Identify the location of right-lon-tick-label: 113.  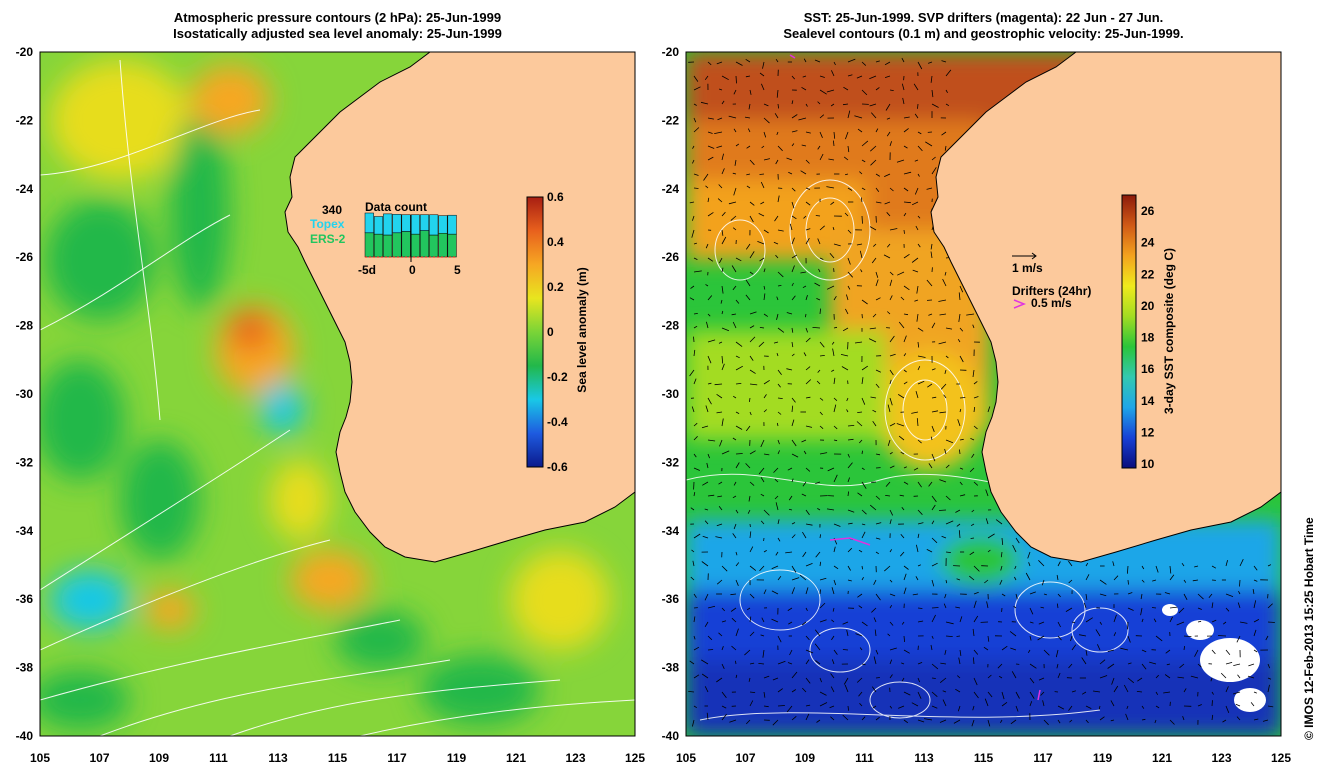
(924, 758).